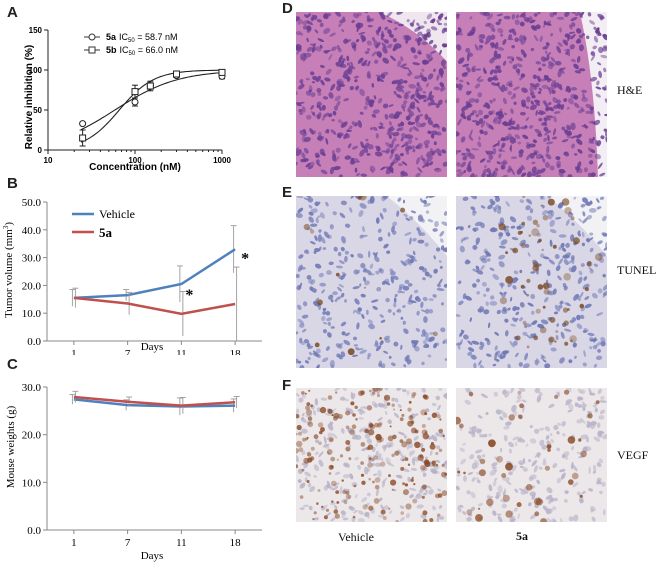 The height and width of the screenshot is (565, 658). I want to click on legend-marker-5a, so click(92, 37).